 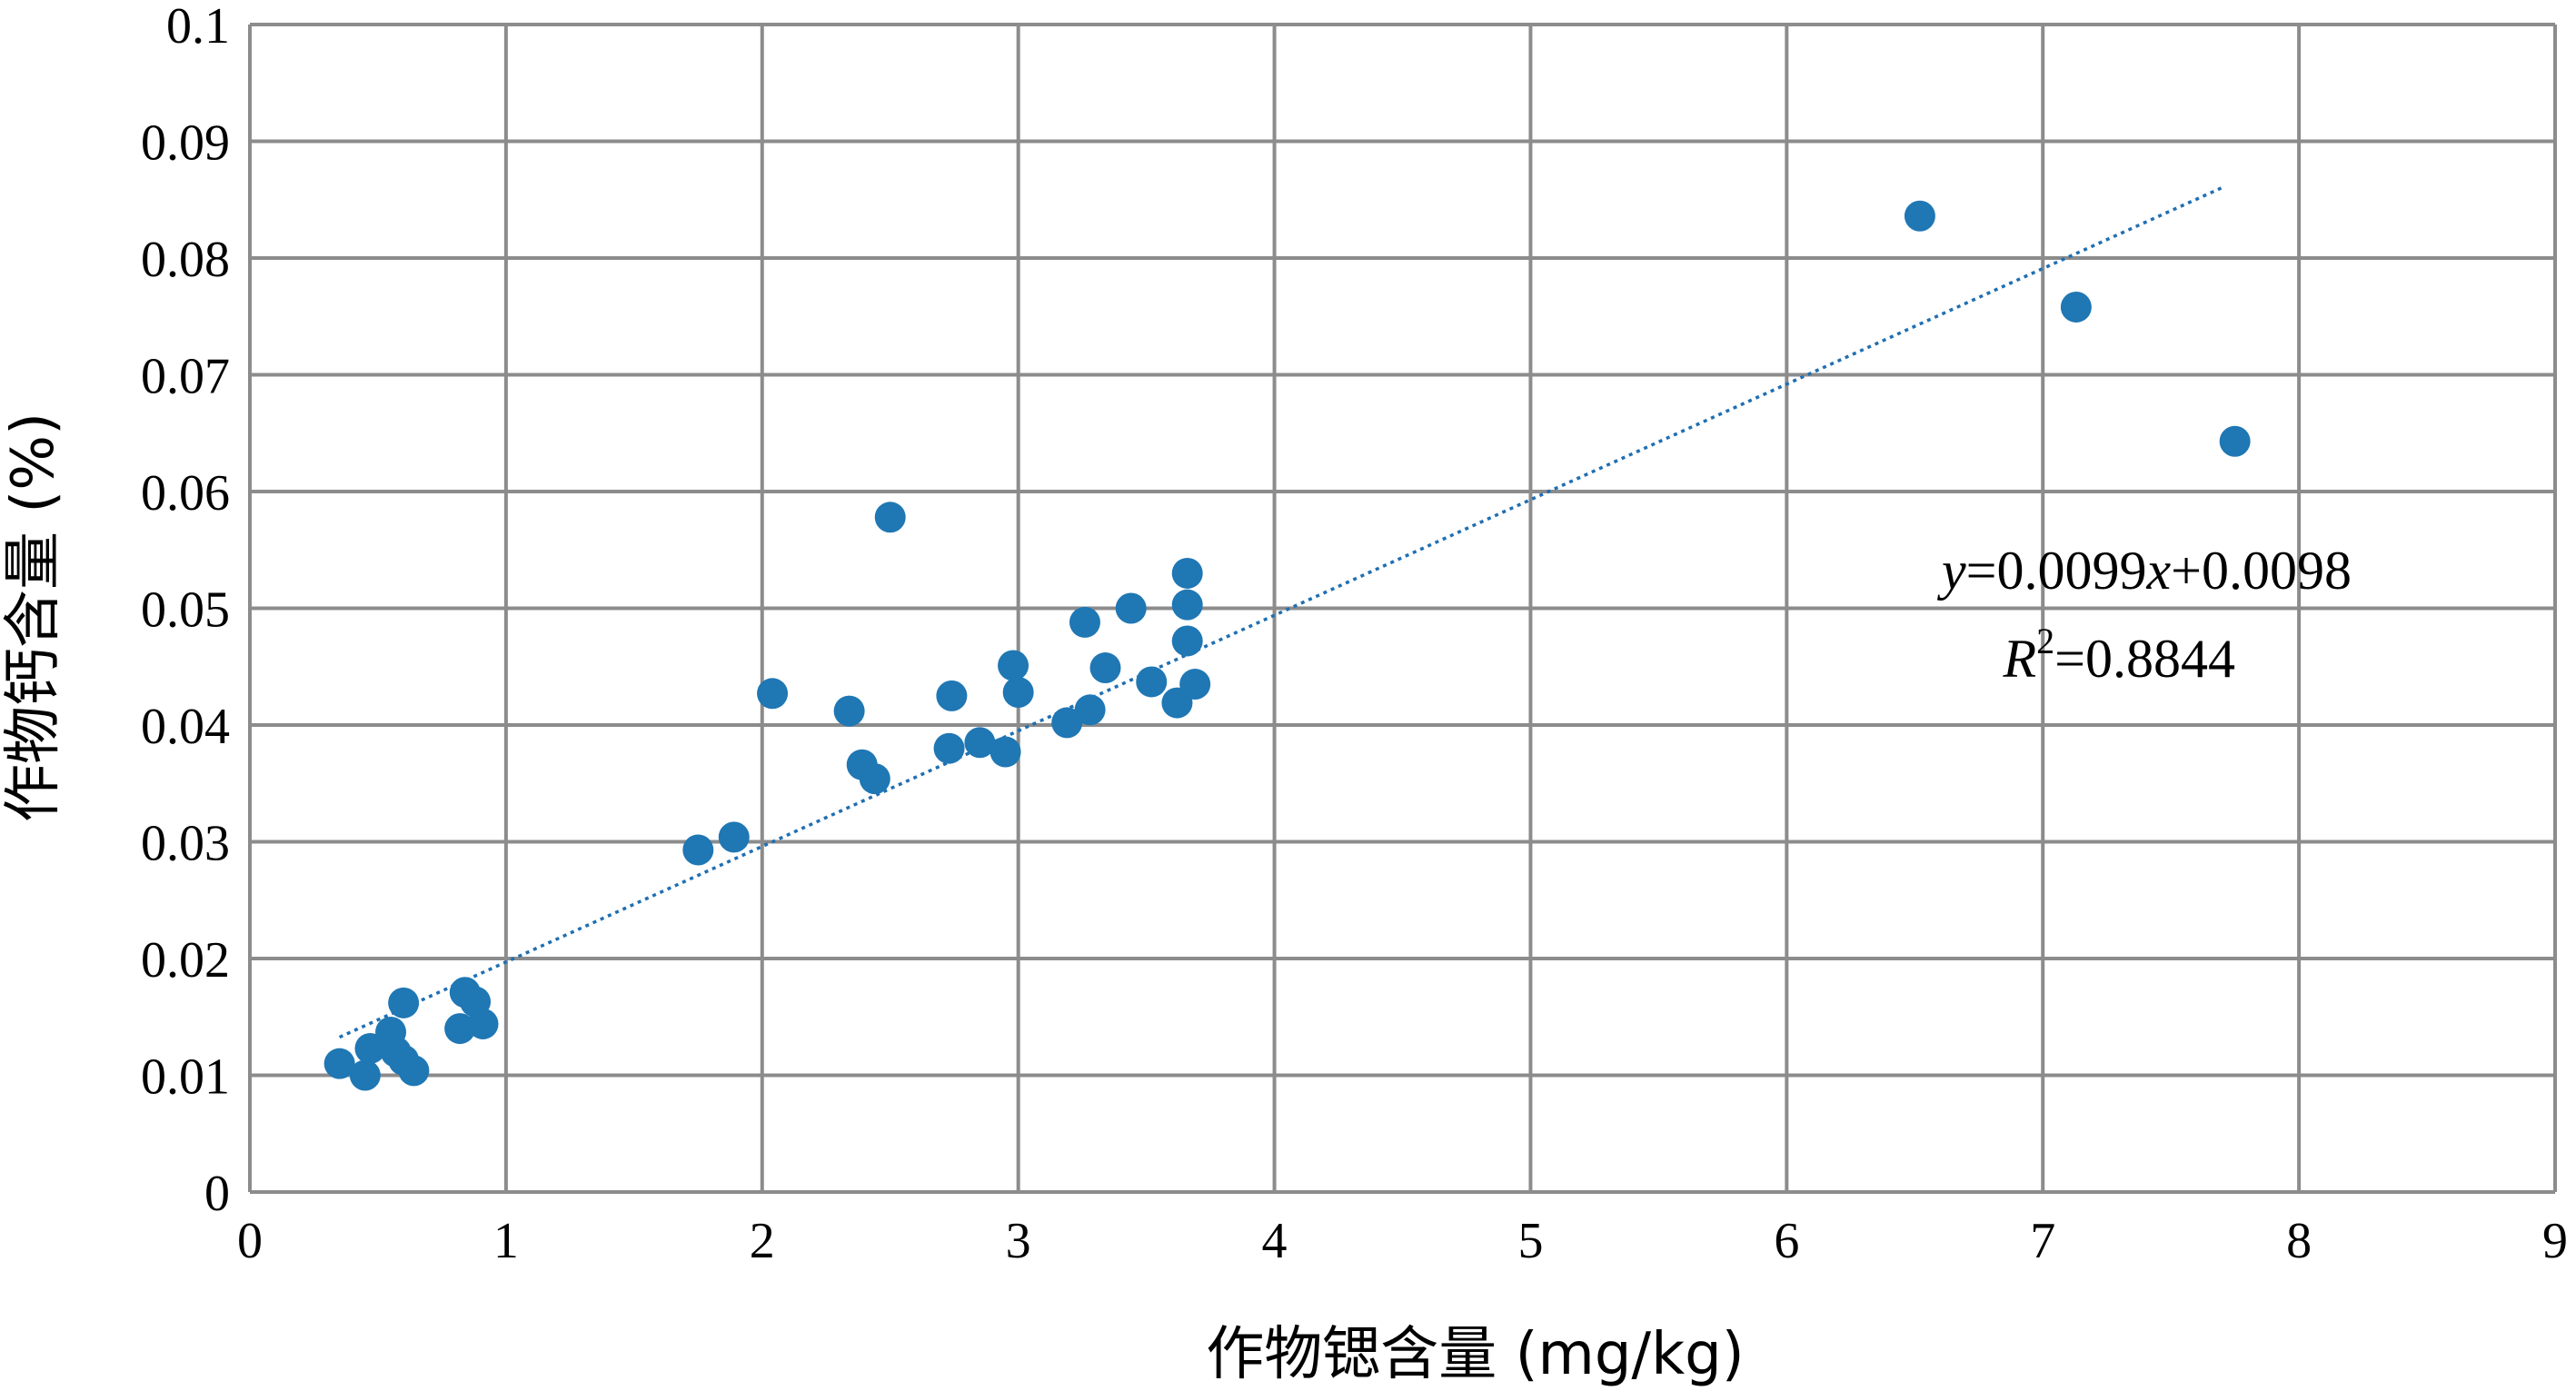 I want to click on x-tick-label: 2, so click(x=763, y=1241).